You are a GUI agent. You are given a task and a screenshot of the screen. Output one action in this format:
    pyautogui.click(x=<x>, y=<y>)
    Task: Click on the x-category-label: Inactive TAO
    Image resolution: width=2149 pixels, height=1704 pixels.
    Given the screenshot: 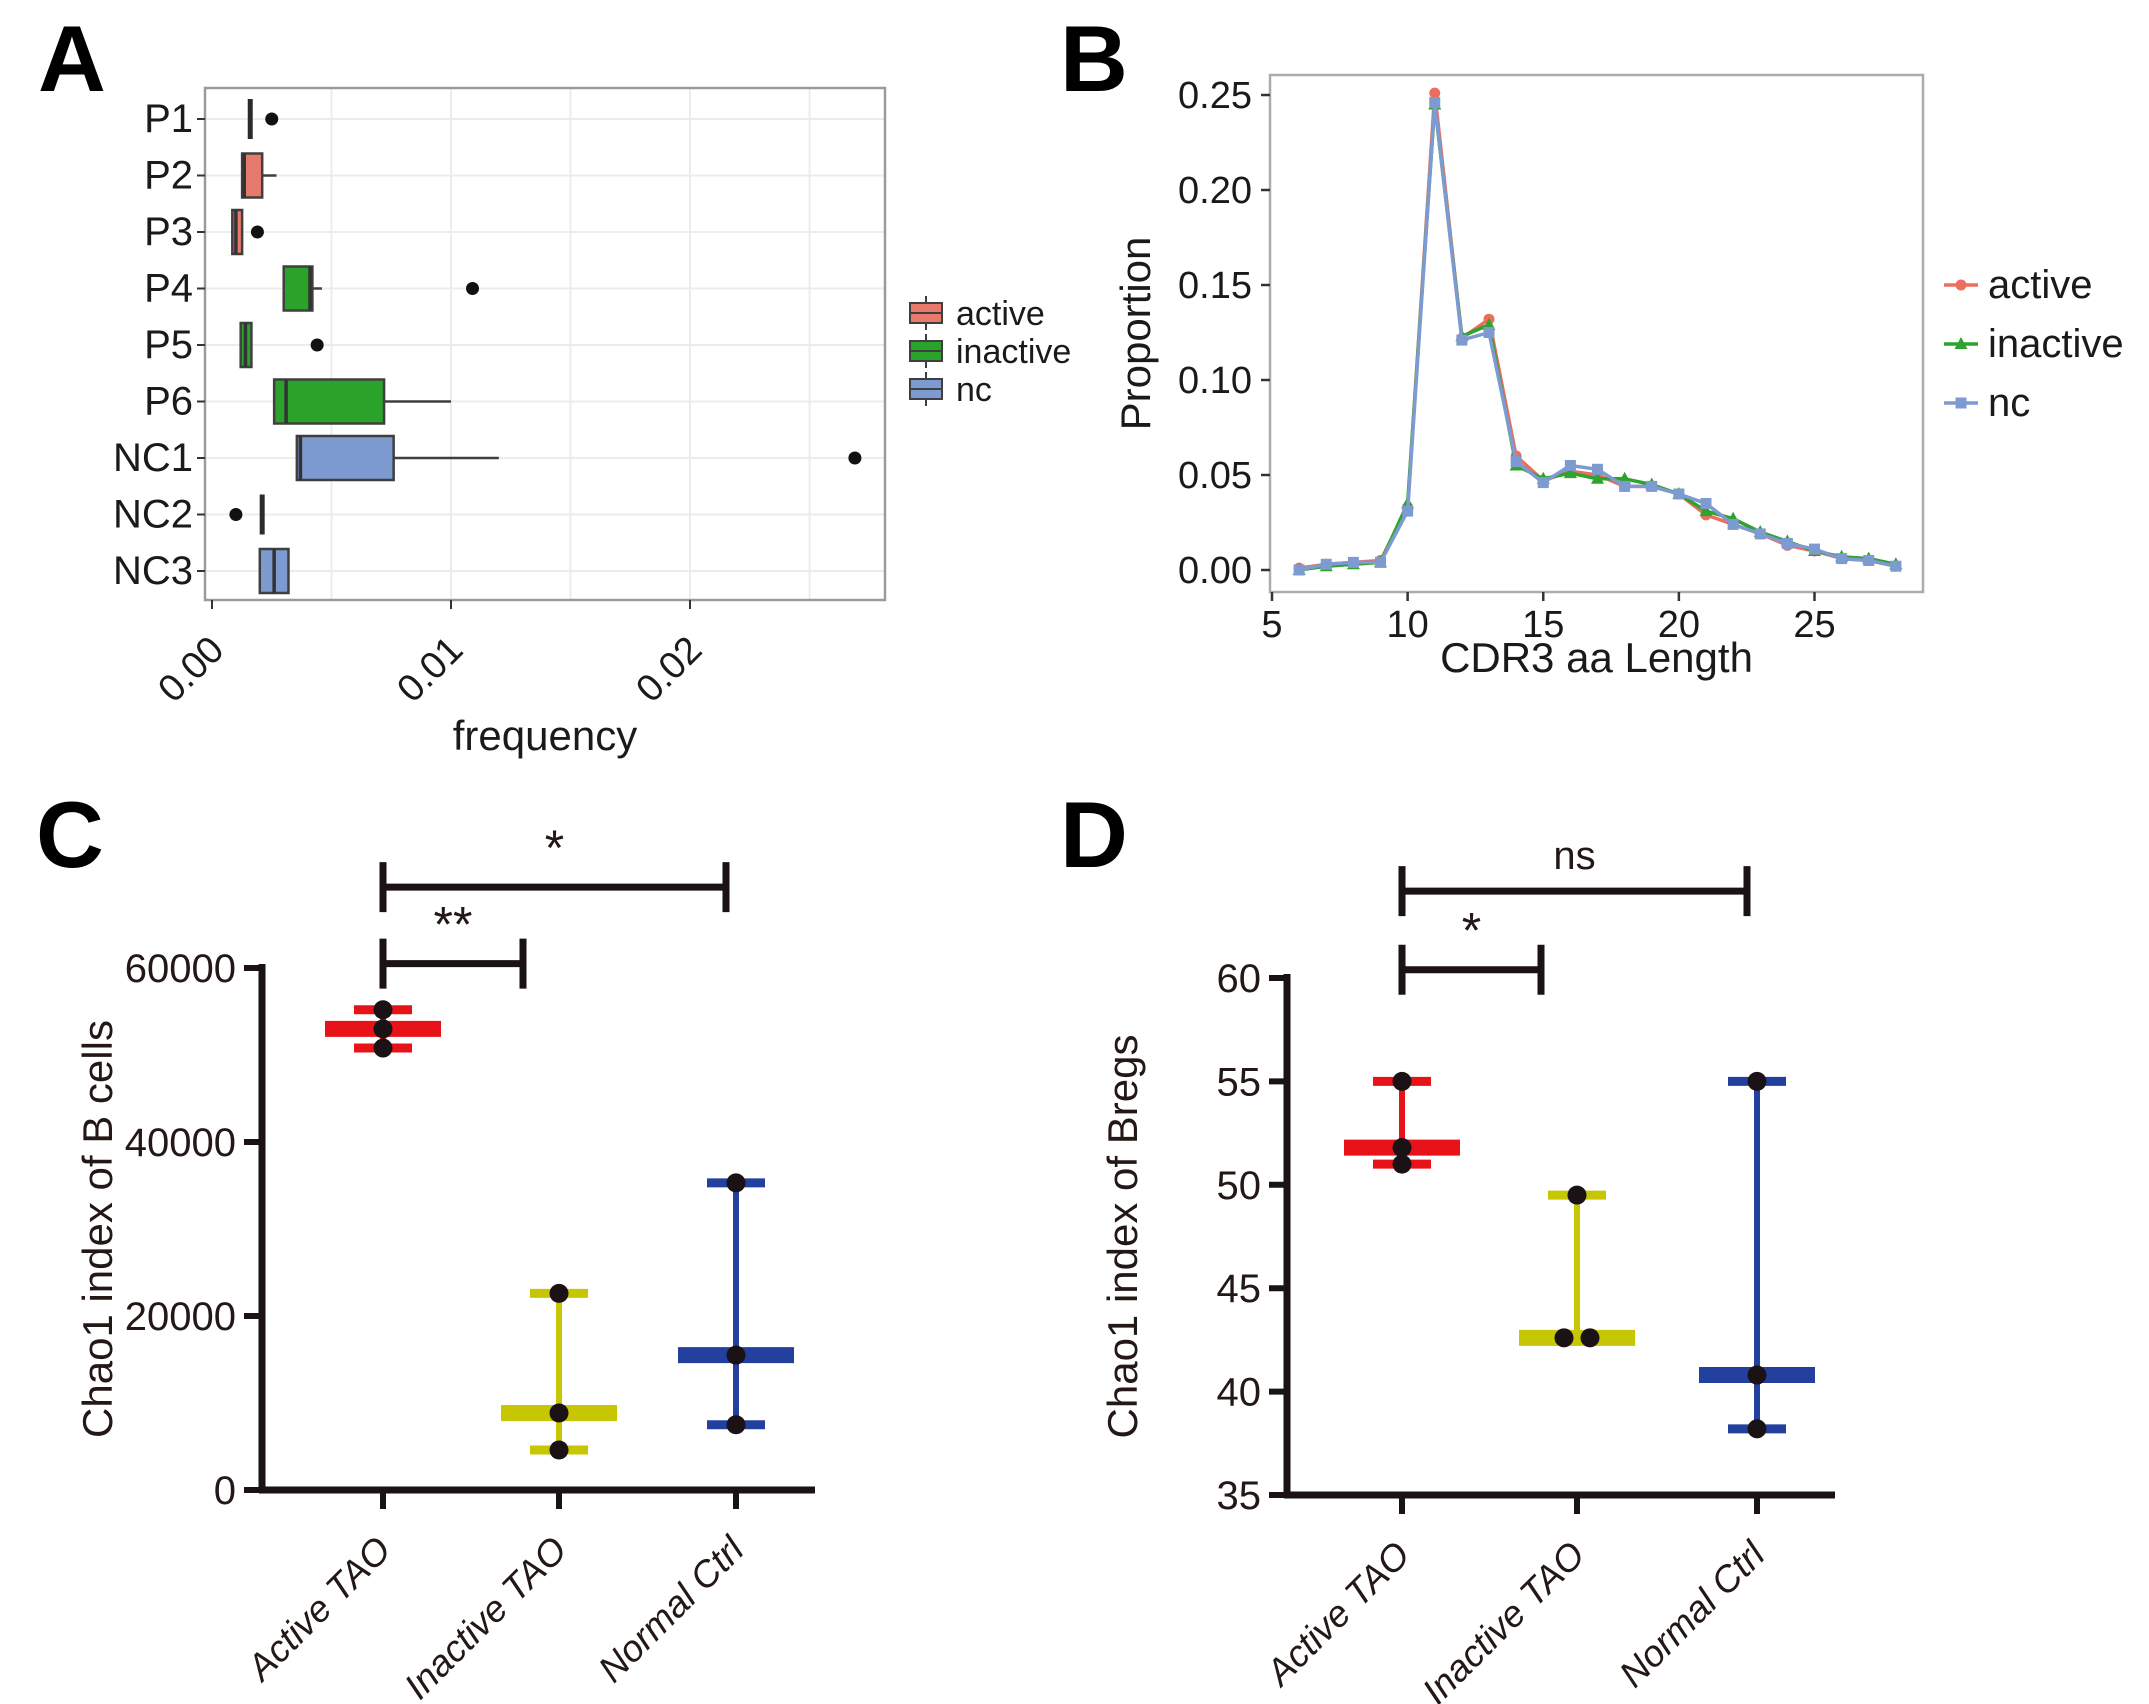 What is the action you would take?
    pyautogui.click(x=1503, y=1619)
    